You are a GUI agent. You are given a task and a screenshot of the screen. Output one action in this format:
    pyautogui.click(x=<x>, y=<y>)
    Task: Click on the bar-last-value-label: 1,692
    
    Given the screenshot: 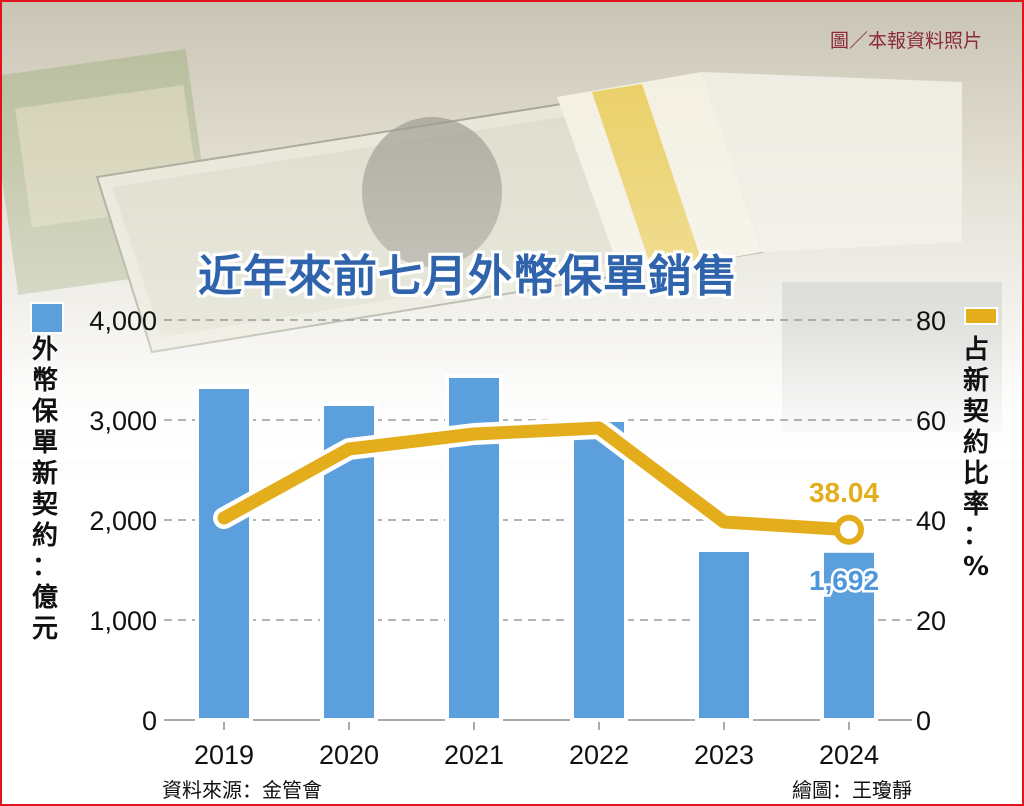 What is the action you would take?
    pyautogui.click(x=844, y=580)
    